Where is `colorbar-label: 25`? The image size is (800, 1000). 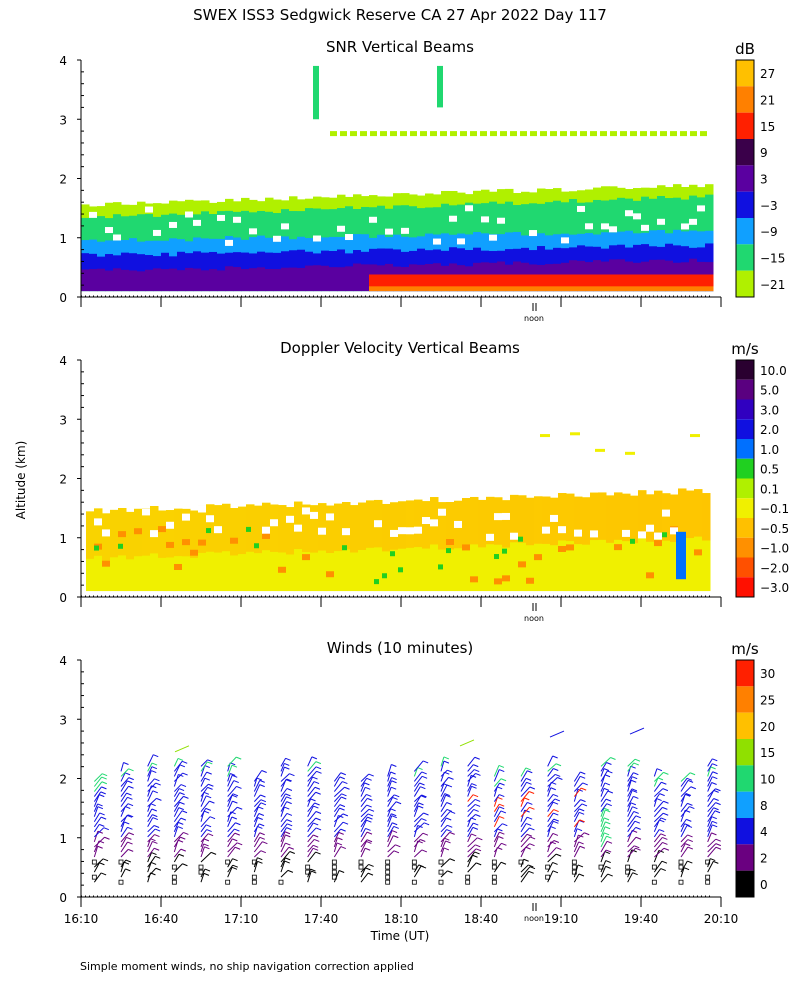
colorbar-label: 25 is located at coordinates (767, 701).